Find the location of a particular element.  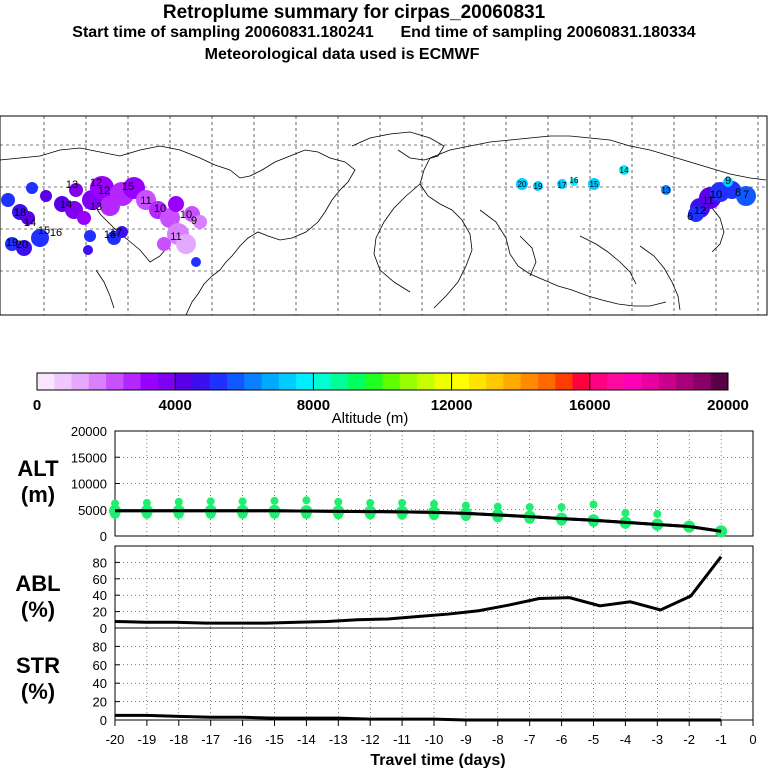

map-day-label: 8 is located at coordinates (738, 193).